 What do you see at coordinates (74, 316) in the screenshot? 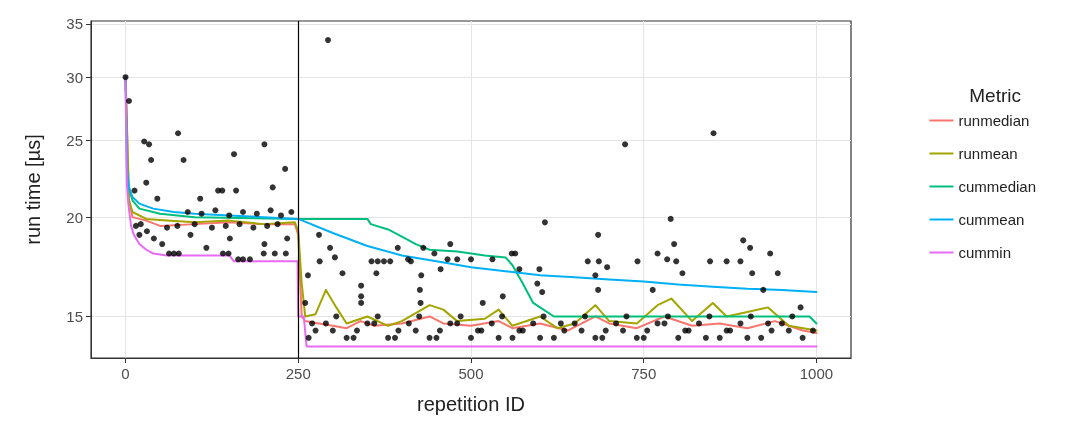
I see `y-tick-label: 15` at bounding box center [74, 316].